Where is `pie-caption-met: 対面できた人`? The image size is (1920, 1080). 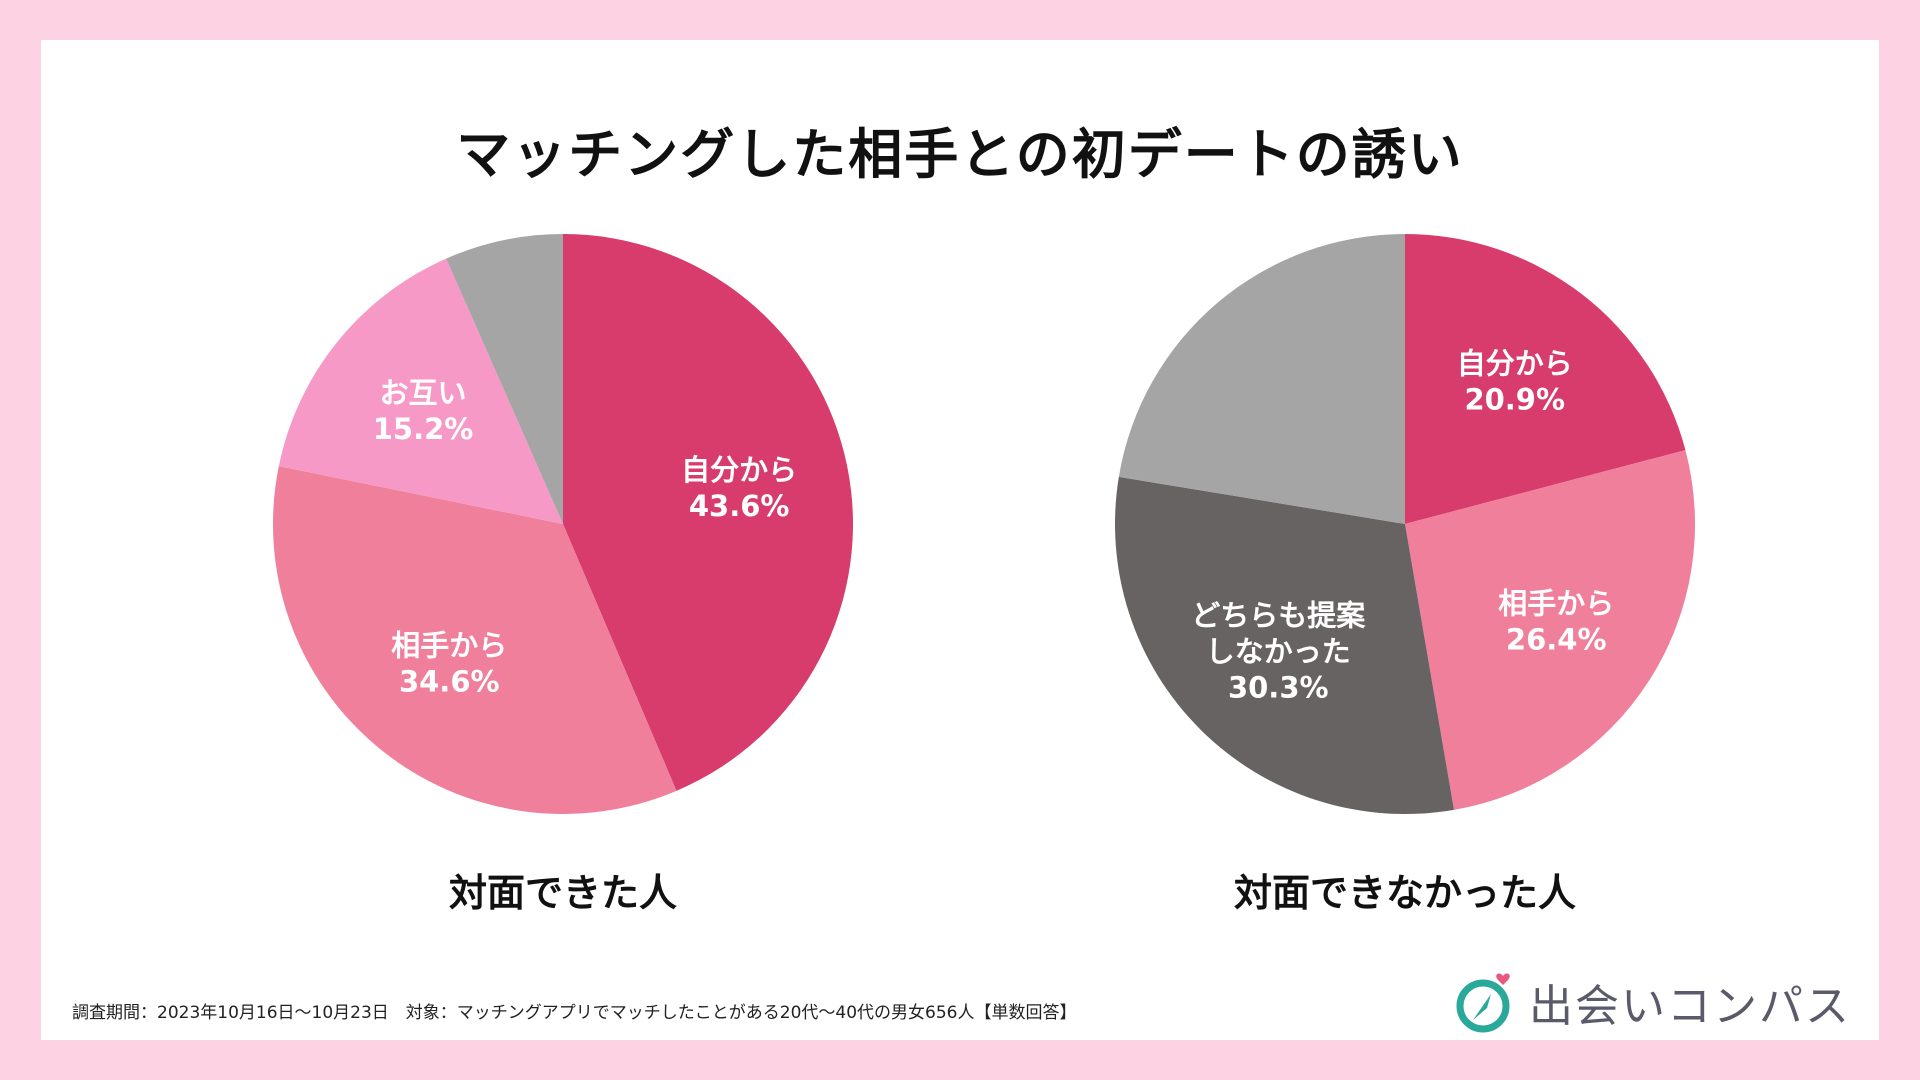
pie-caption-met: 対面できた人 is located at coordinates (562, 893).